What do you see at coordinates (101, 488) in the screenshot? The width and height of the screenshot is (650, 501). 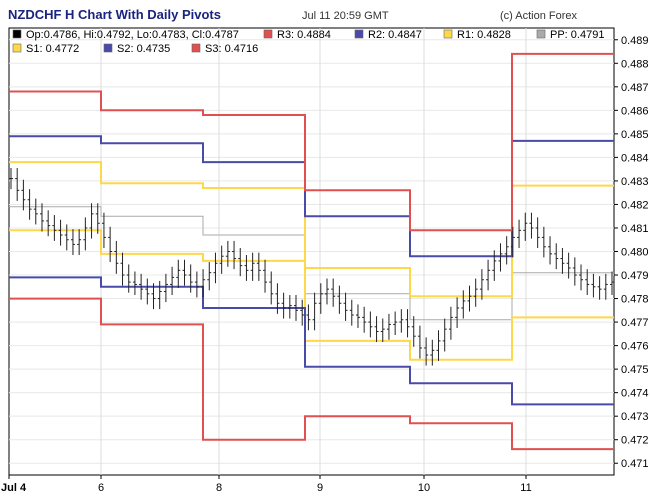 I see `x-tick-label: 6` at bounding box center [101, 488].